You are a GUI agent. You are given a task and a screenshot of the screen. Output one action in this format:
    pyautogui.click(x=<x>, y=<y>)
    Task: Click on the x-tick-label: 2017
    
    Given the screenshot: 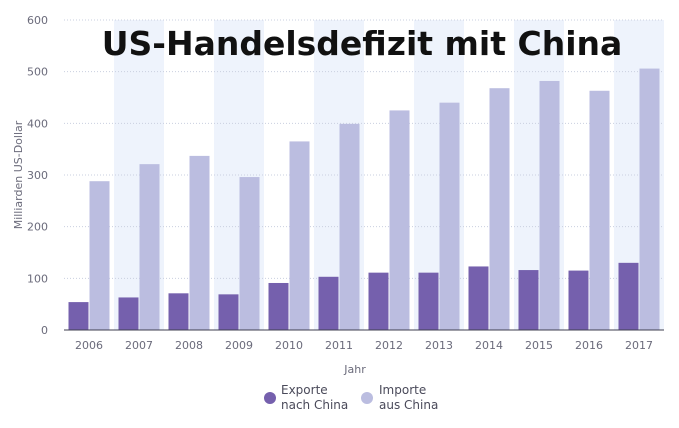 What is the action you would take?
    pyautogui.click(x=639, y=345)
    